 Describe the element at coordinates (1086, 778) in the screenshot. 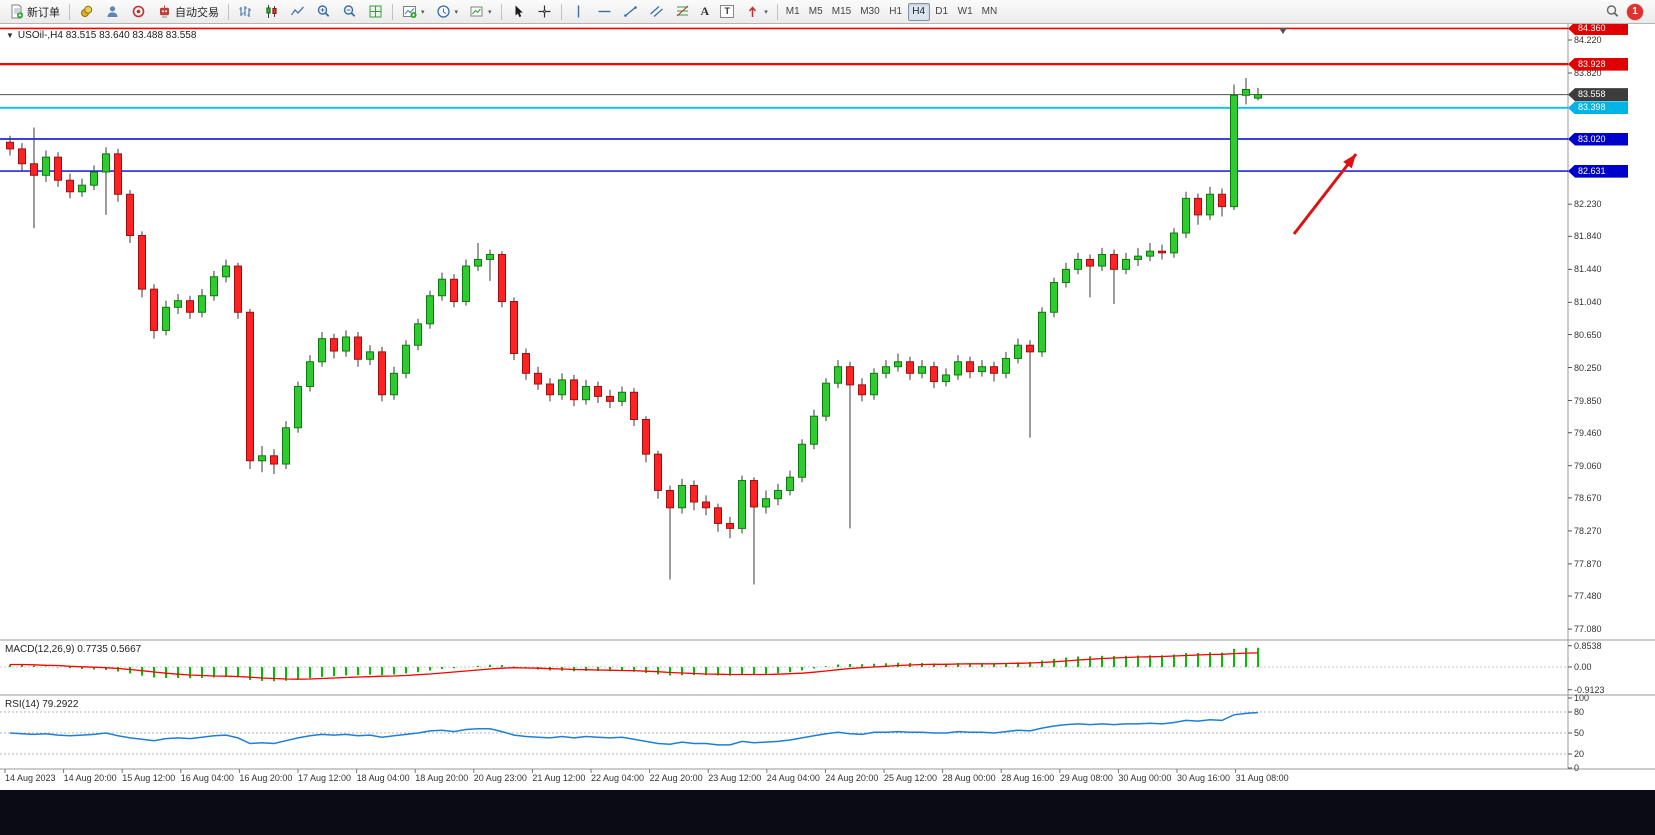

I see `time-label: 29 Aug 08:00` at that location.